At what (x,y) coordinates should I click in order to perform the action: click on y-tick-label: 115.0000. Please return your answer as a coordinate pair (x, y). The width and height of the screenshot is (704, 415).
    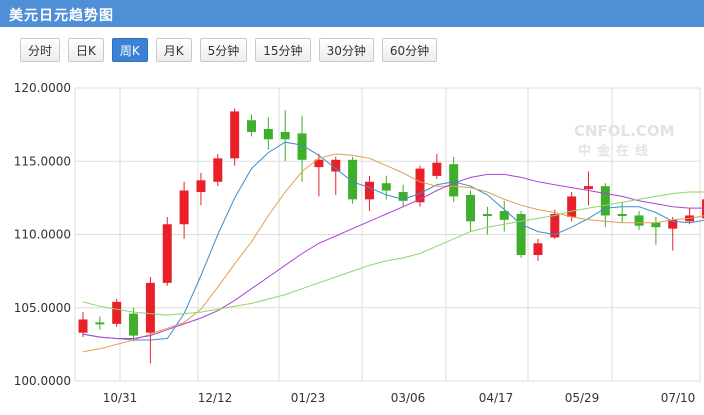
    Looking at the image, I should click on (42, 161).